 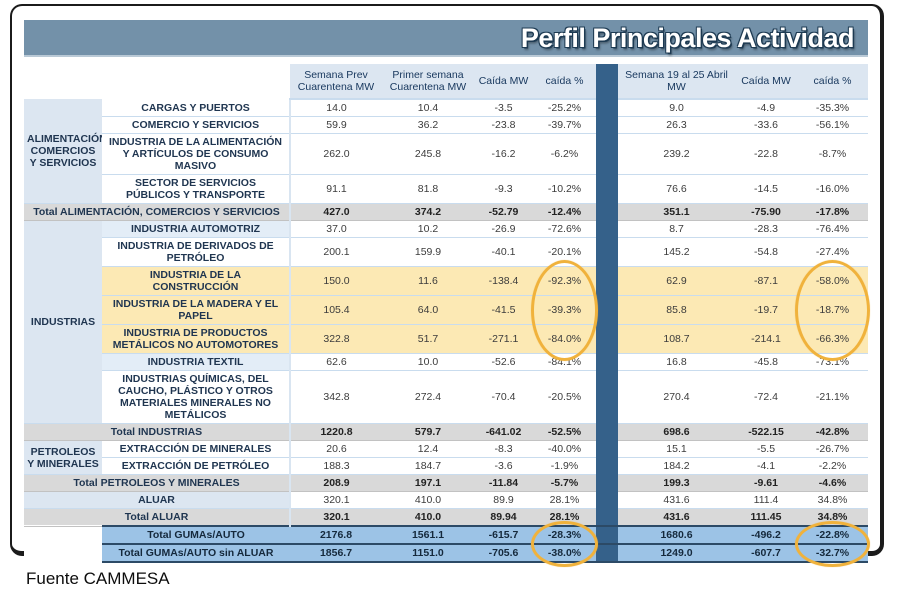 I want to click on value-cell: 579.7, so click(x=428, y=432).